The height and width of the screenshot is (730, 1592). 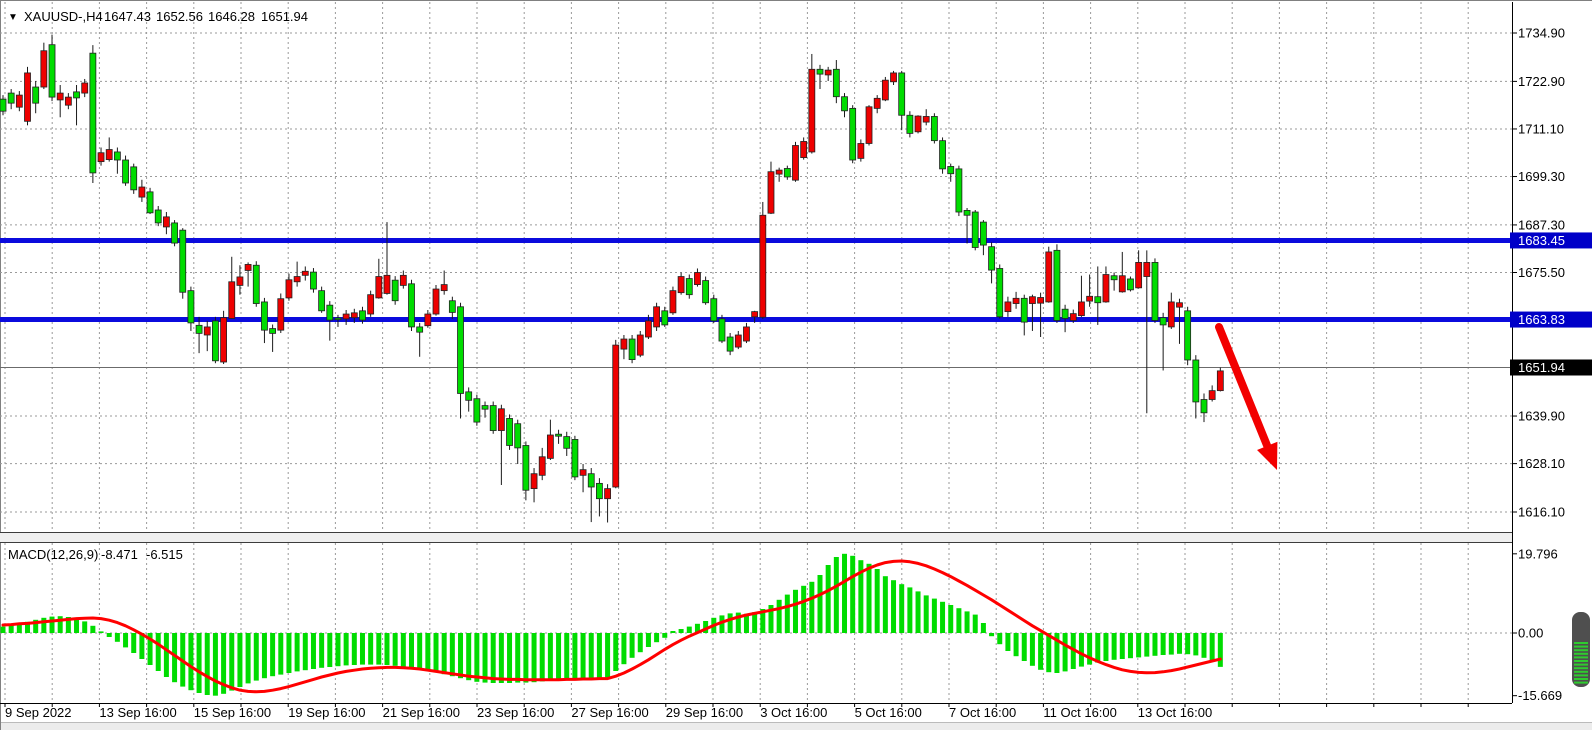 I want to click on red-down-arrow-annotation, so click(x=1246, y=396).